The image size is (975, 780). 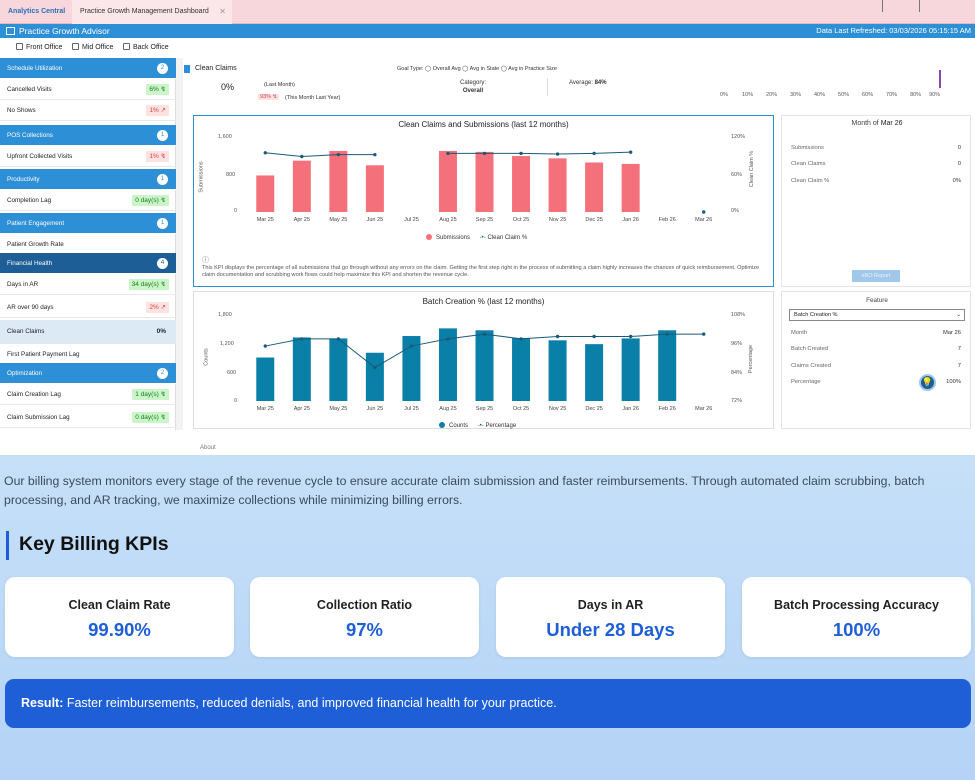 What do you see at coordinates (88, 179) in the screenshot?
I see `sidebar-section-productivity: Productivity 1` at bounding box center [88, 179].